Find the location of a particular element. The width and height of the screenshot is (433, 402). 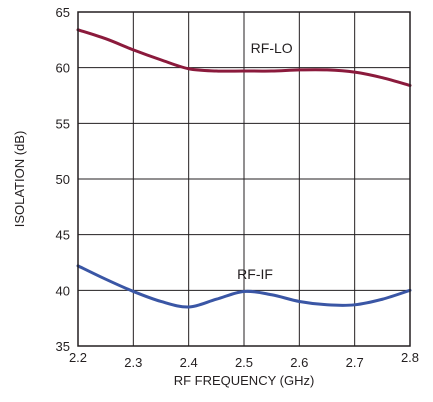

series-label-rf-lo: RF-LO is located at coordinates (272, 48).